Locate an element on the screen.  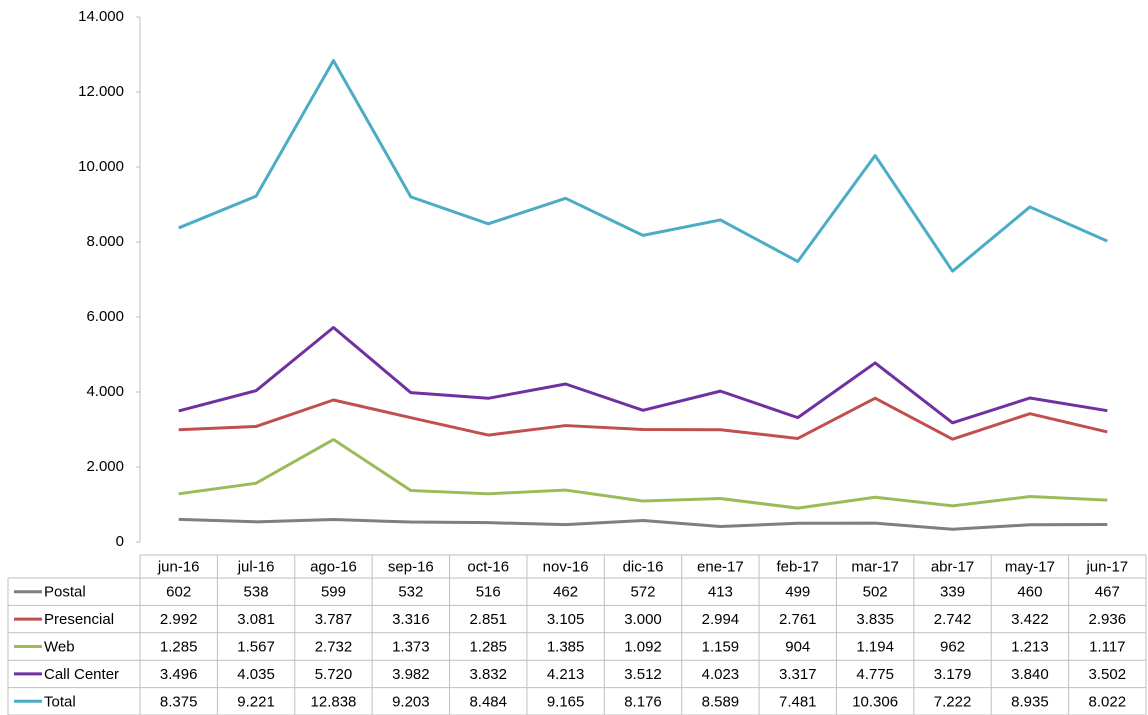
table-value: 4.035 is located at coordinates (256, 674).